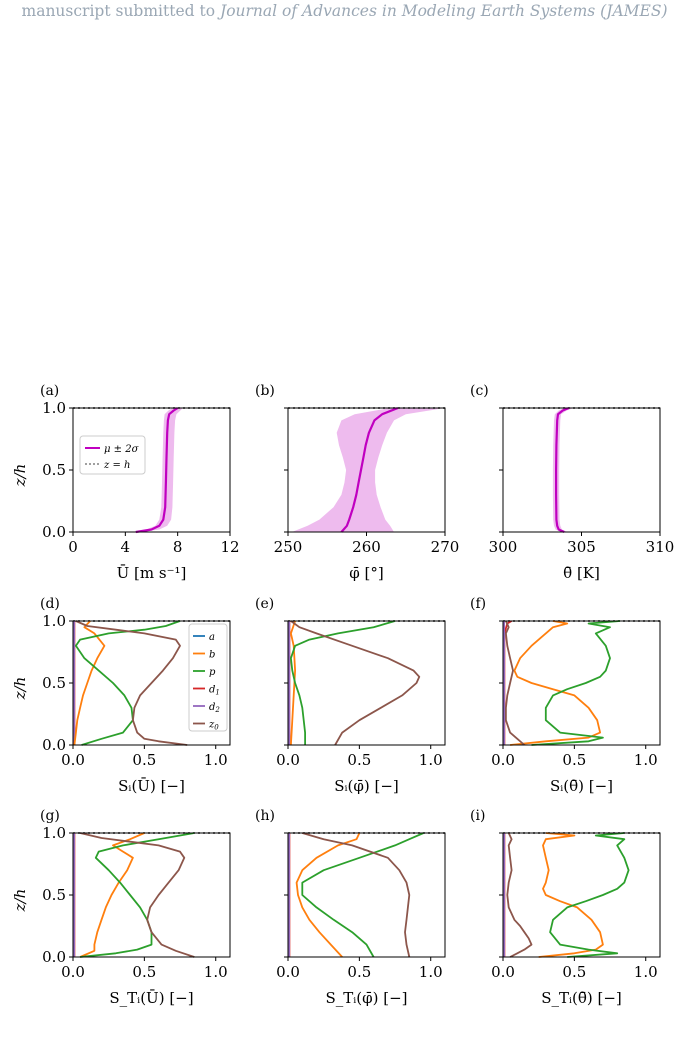 This screenshot has width=689, height=1050. Describe the element at coordinates (503, 547) in the screenshot. I see `x-tick-label: 300` at that location.